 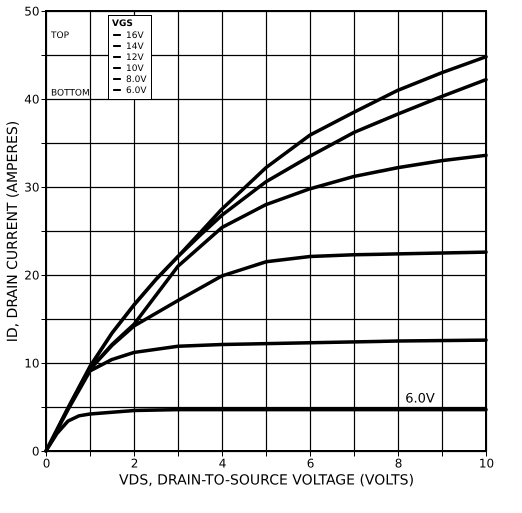 I want to click on x-tick-label: 8, so click(x=398, y=463).